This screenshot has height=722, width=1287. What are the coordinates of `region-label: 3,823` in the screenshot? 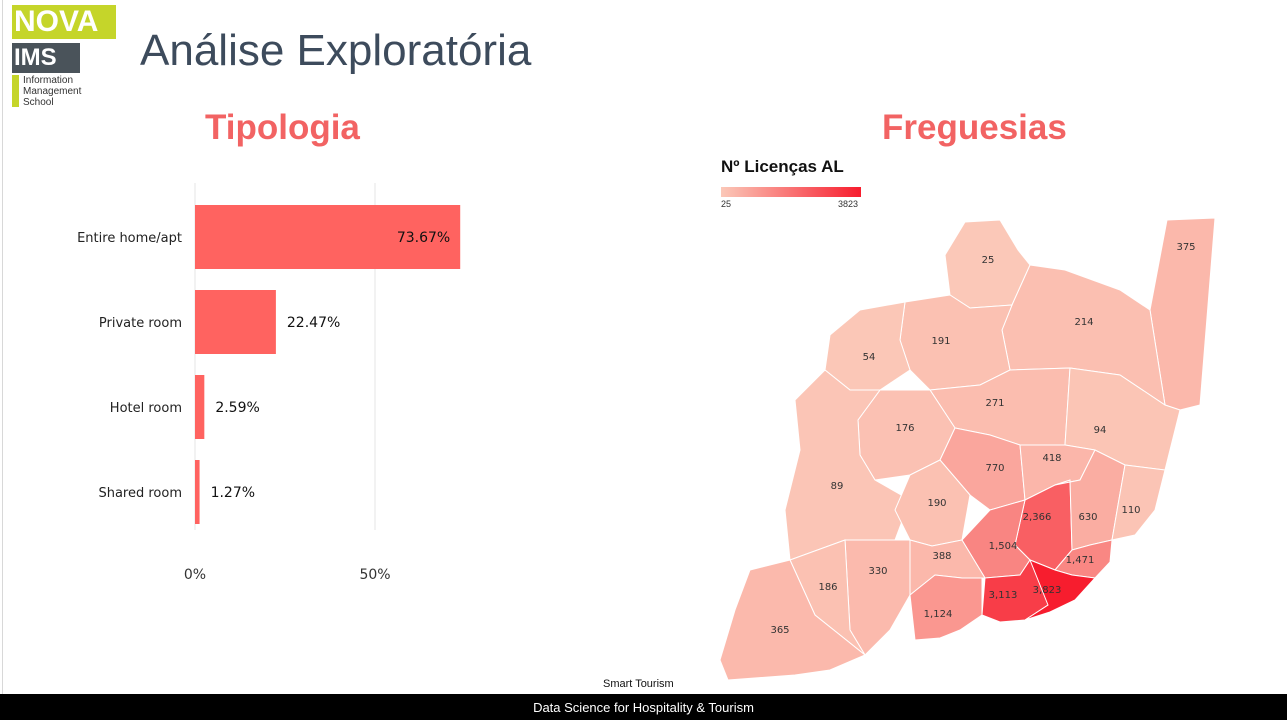 It's located at (1047, 590).